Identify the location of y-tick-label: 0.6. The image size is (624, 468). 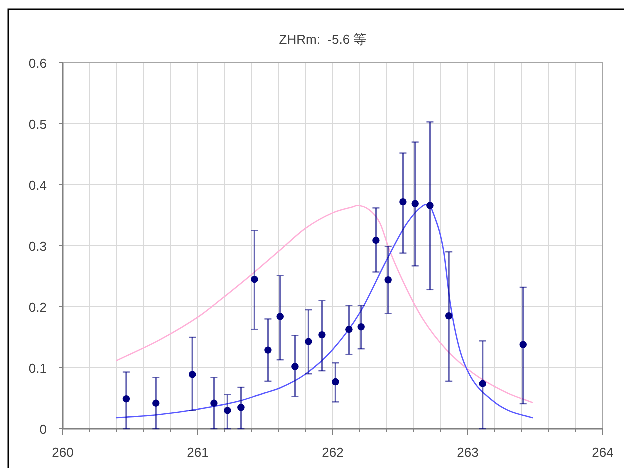
(37, 63).